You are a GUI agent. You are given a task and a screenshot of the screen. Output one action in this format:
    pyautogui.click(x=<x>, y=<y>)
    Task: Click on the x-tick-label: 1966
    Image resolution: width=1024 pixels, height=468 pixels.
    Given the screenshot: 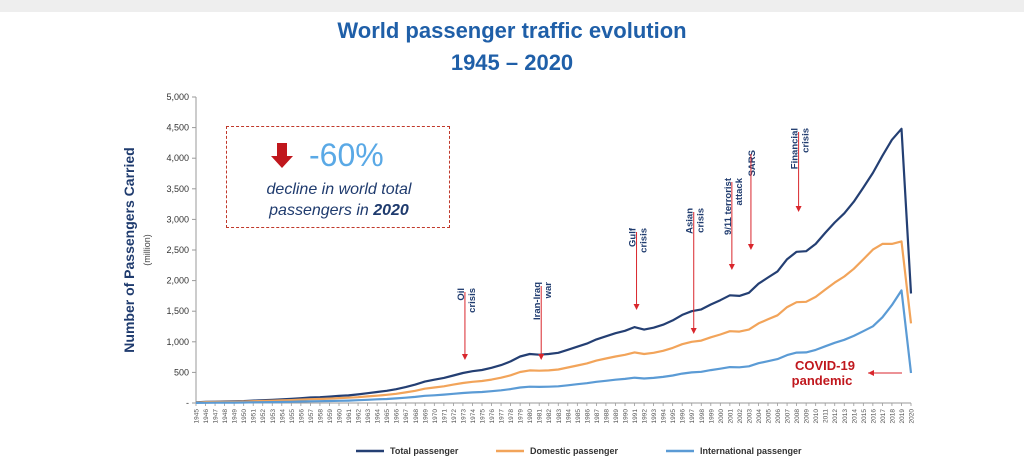 What is the action you would take?
    pyautogui.click(x=397, y=416)
    